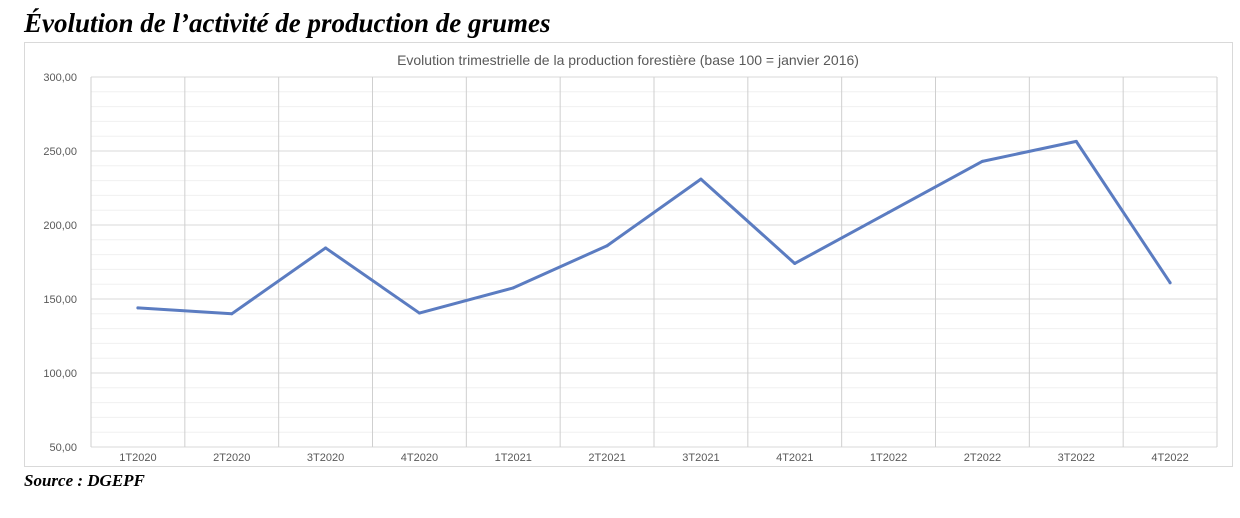 Image resolution: width=1240 pixels, height=518 pixels. I want to click on x-tick-label: 2T2021, so click(606, 458).